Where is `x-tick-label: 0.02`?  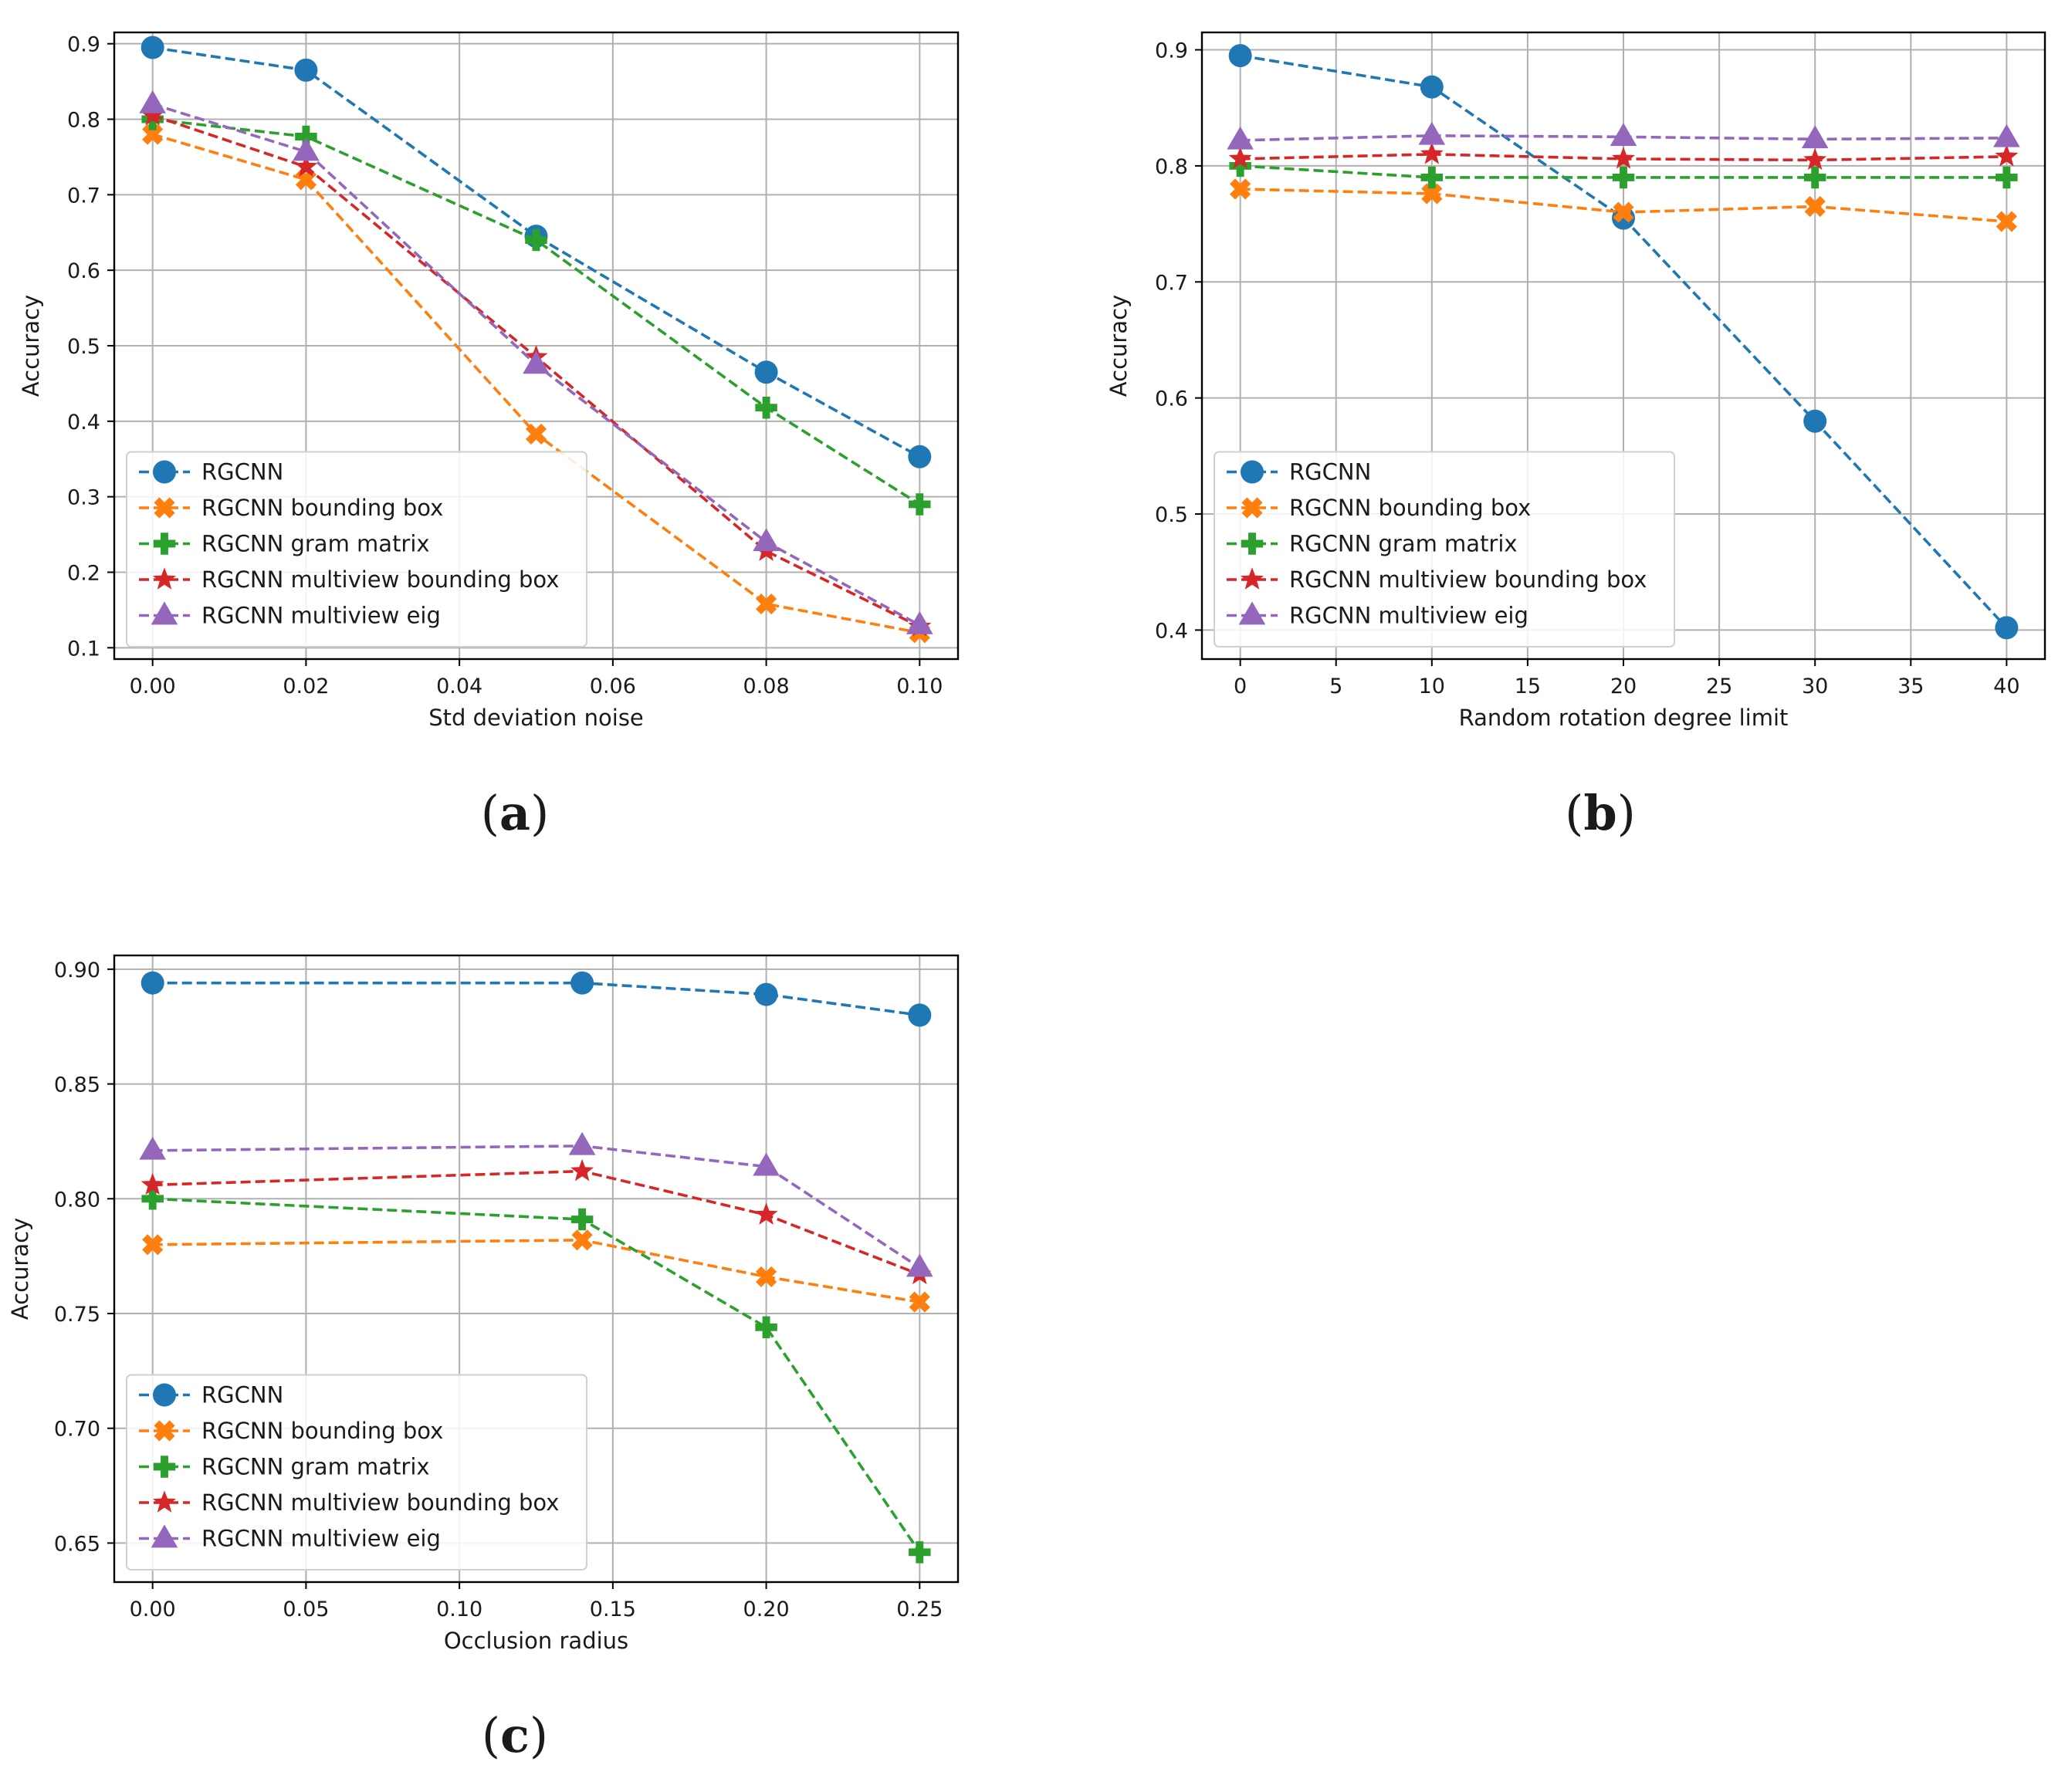
x-tick-label: 0.02 is located at coordinates (306, 687).